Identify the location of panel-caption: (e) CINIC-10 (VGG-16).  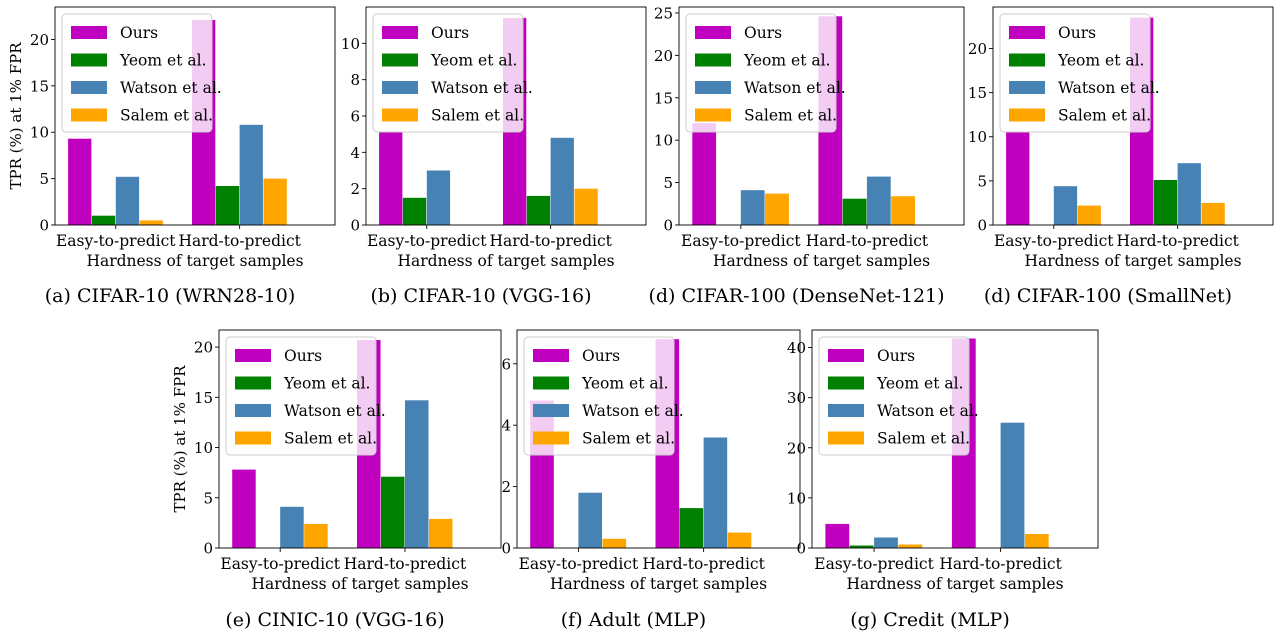
(334, 620).